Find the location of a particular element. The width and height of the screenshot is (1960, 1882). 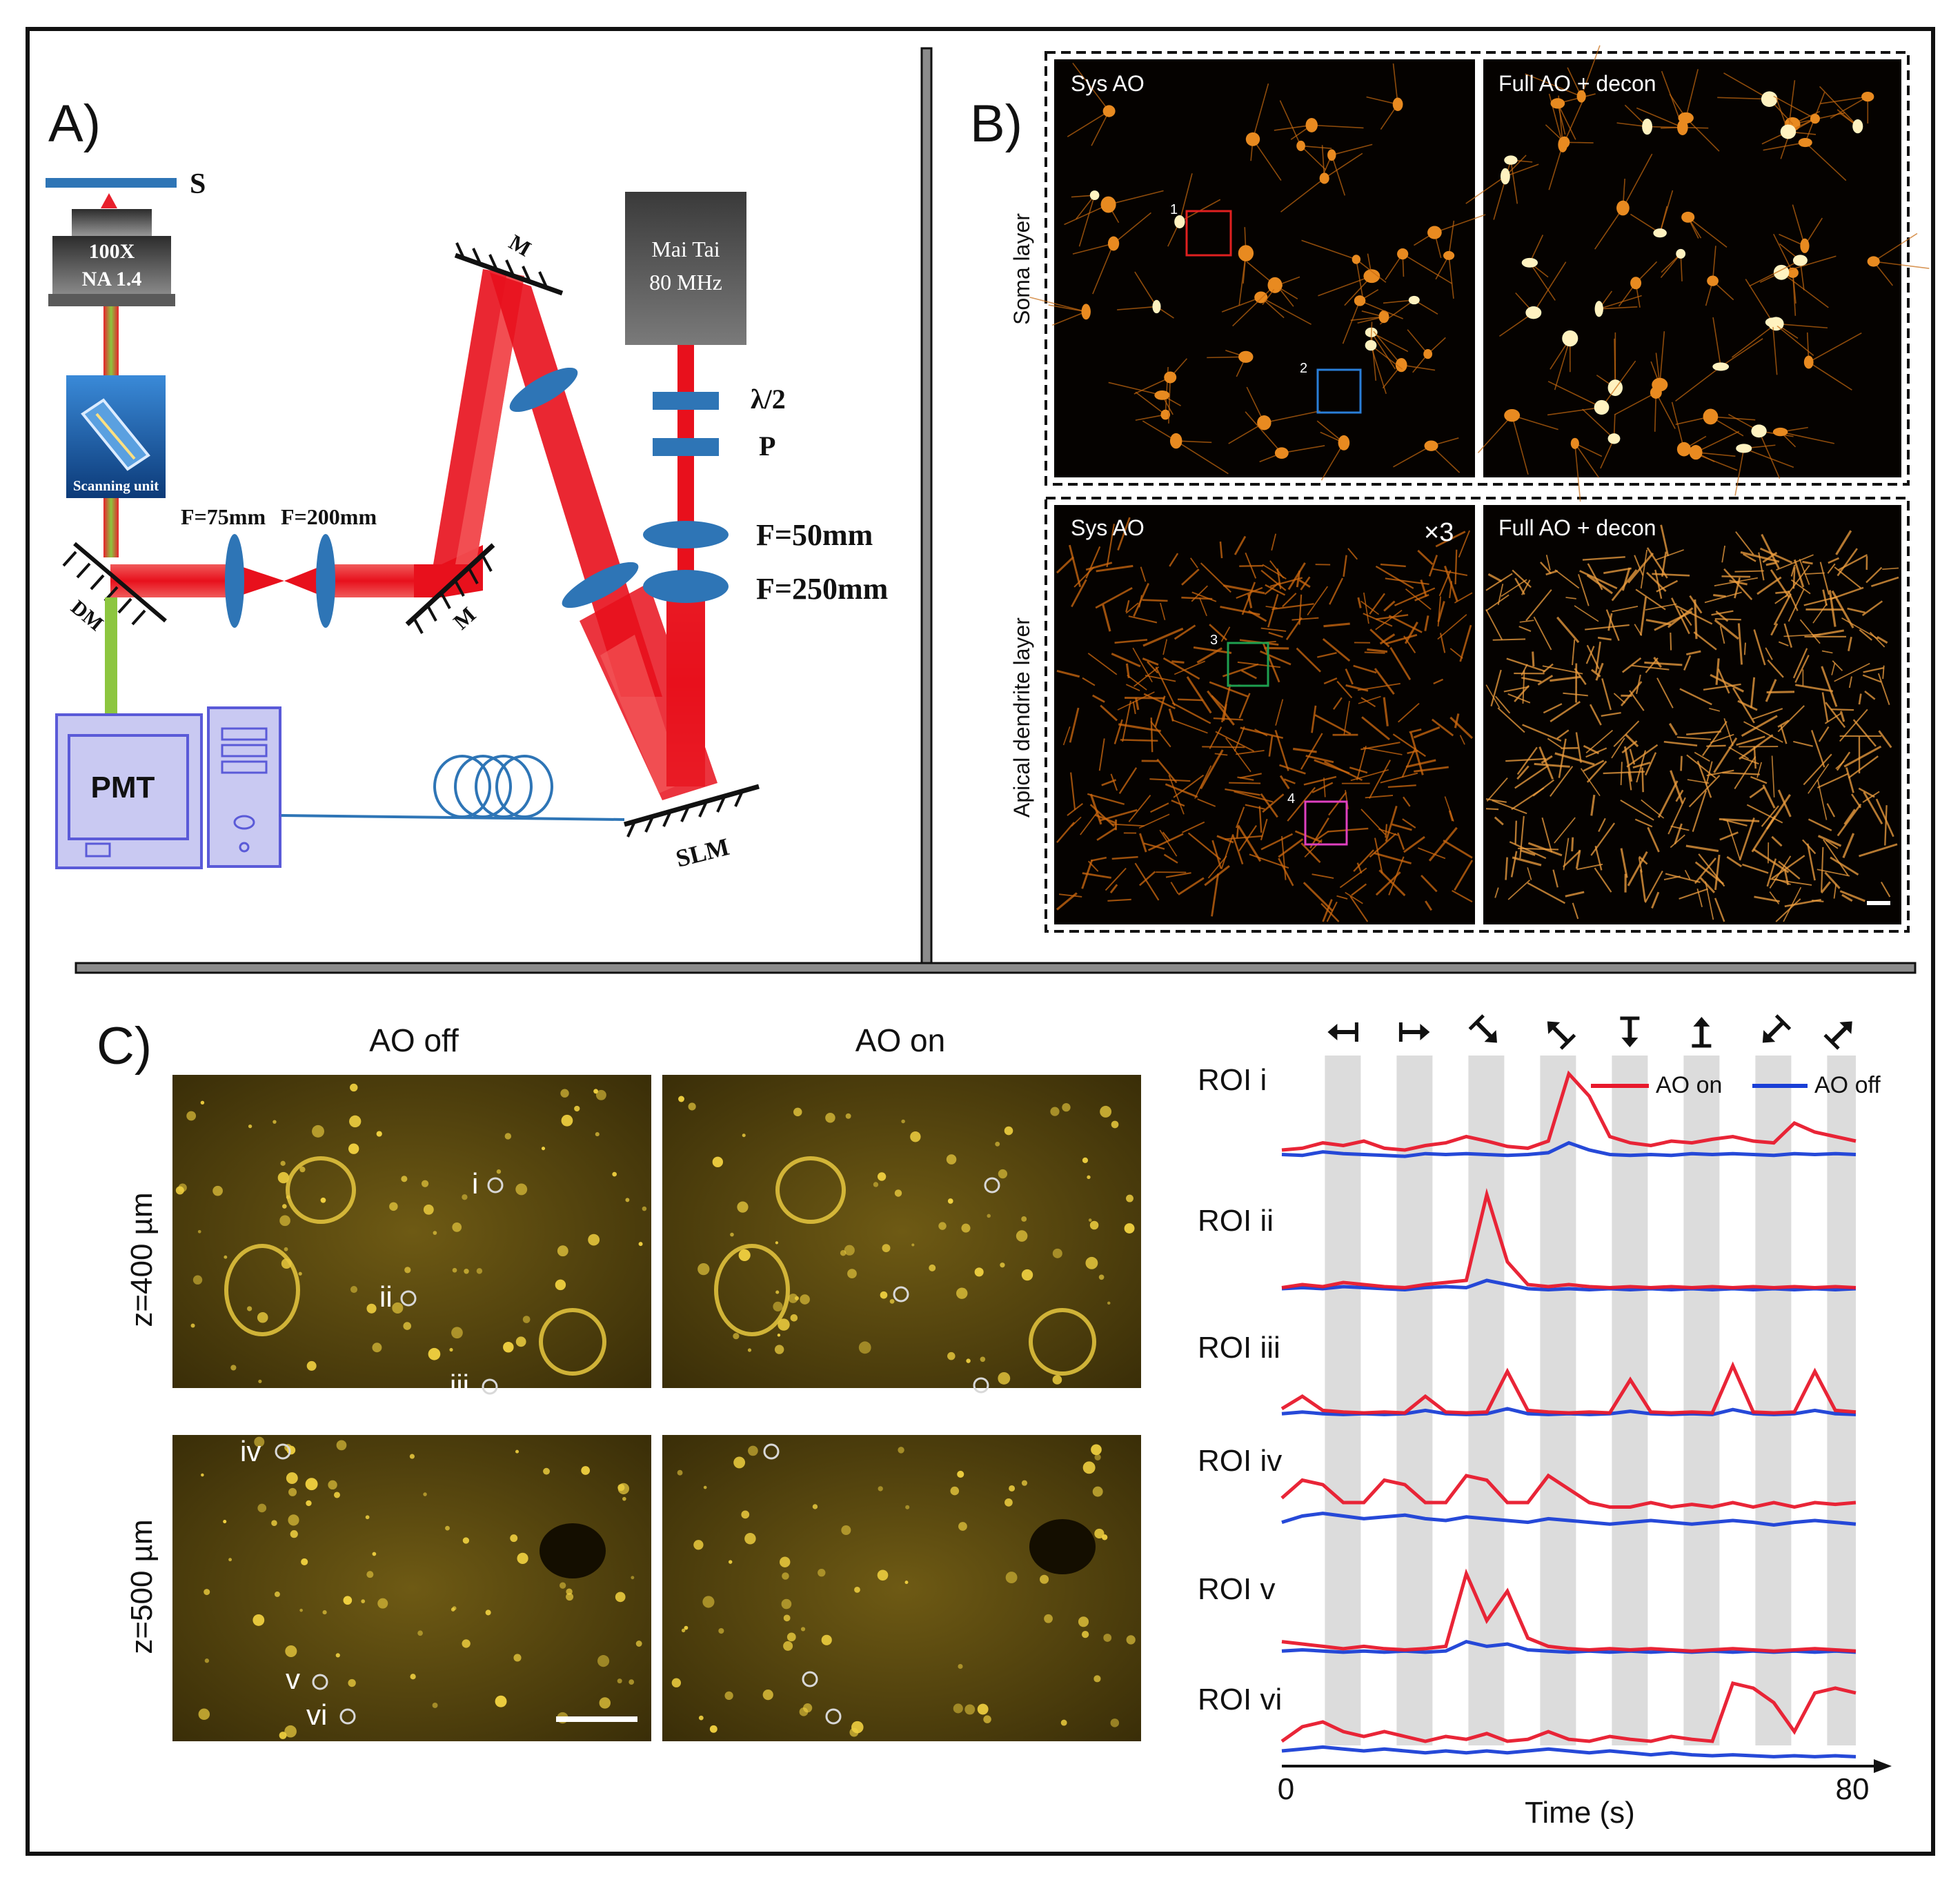

objective: 100X NA 1.4 is located at coordinates (111, 257).